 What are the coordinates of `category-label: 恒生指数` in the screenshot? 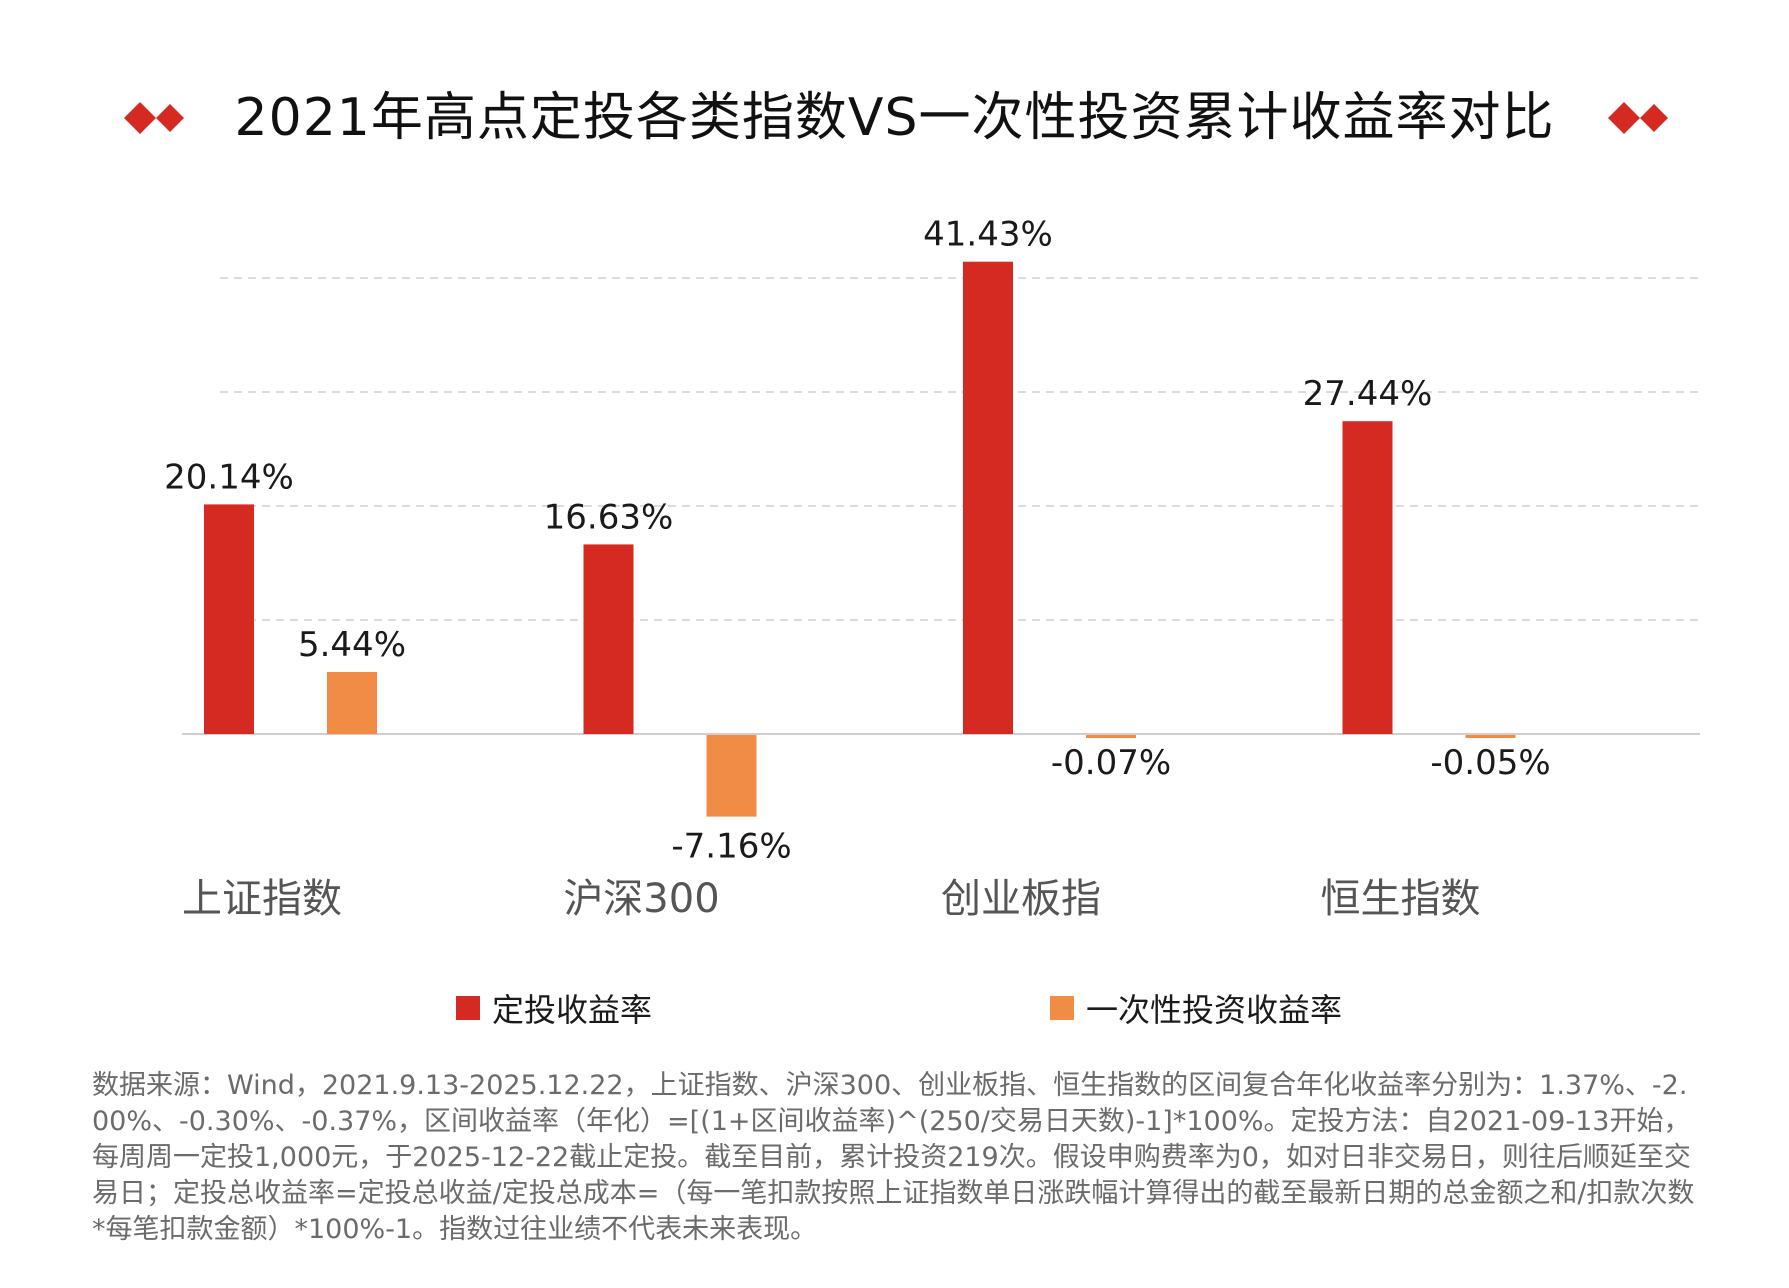 It's located at (1401, 899).